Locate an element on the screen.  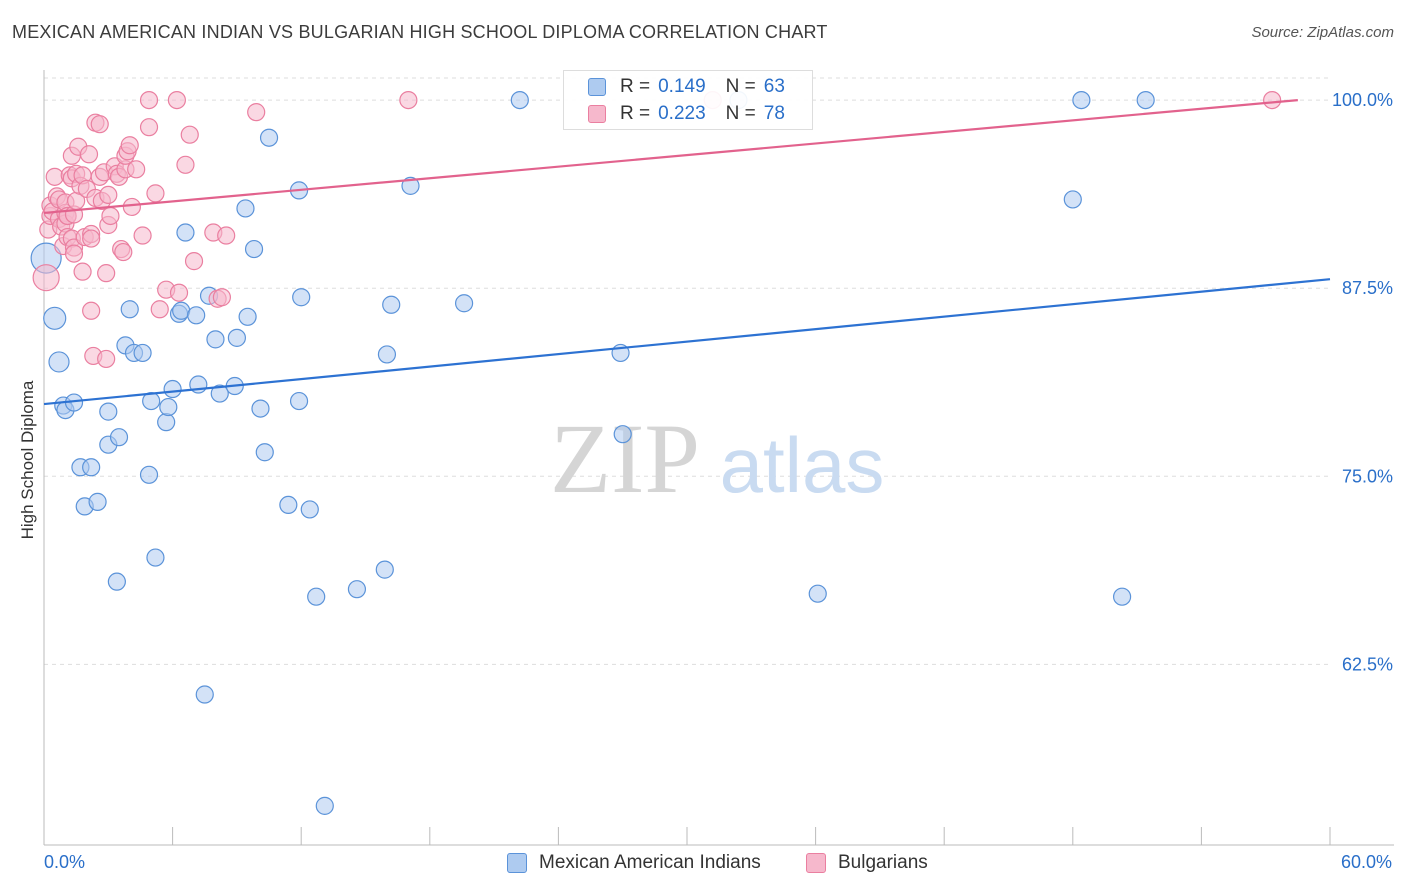
y-tick-label: 100.0% is located at coordinates (1362, 100).